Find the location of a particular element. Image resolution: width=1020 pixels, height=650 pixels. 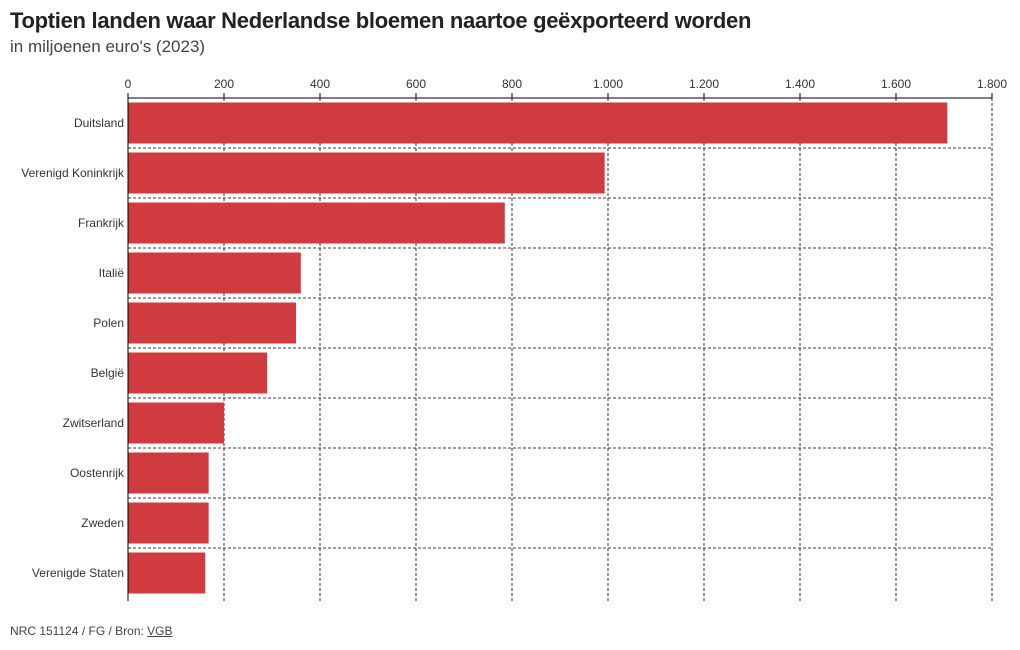

bar-duitsland is located at coordinates (538, 123).